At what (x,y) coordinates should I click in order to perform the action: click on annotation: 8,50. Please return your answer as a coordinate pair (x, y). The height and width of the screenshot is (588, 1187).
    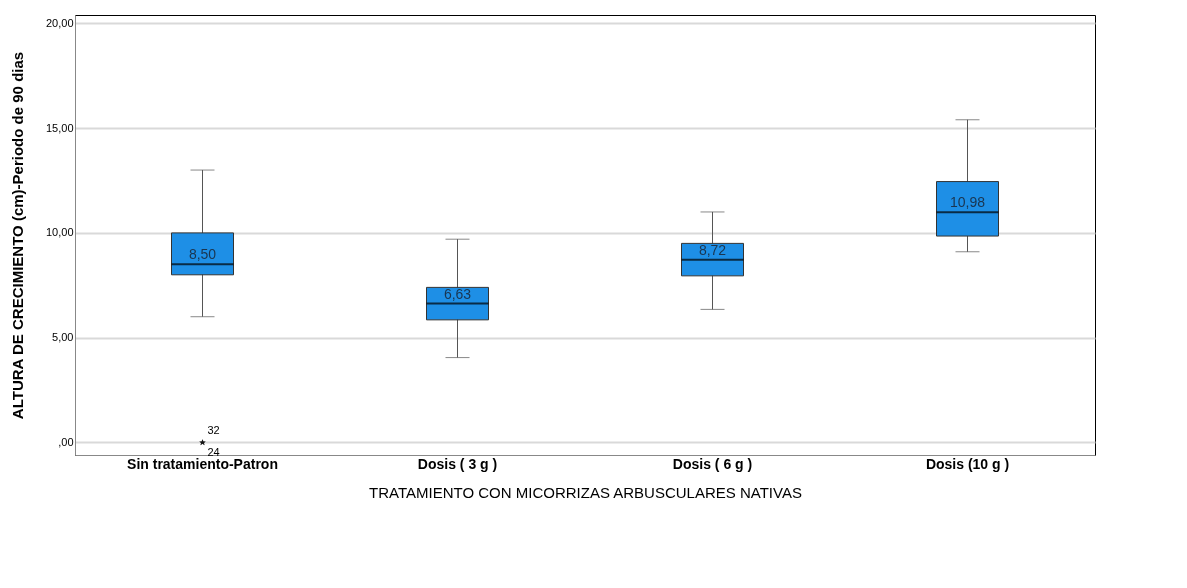
    Looking at the image, I should click on (202, 254).